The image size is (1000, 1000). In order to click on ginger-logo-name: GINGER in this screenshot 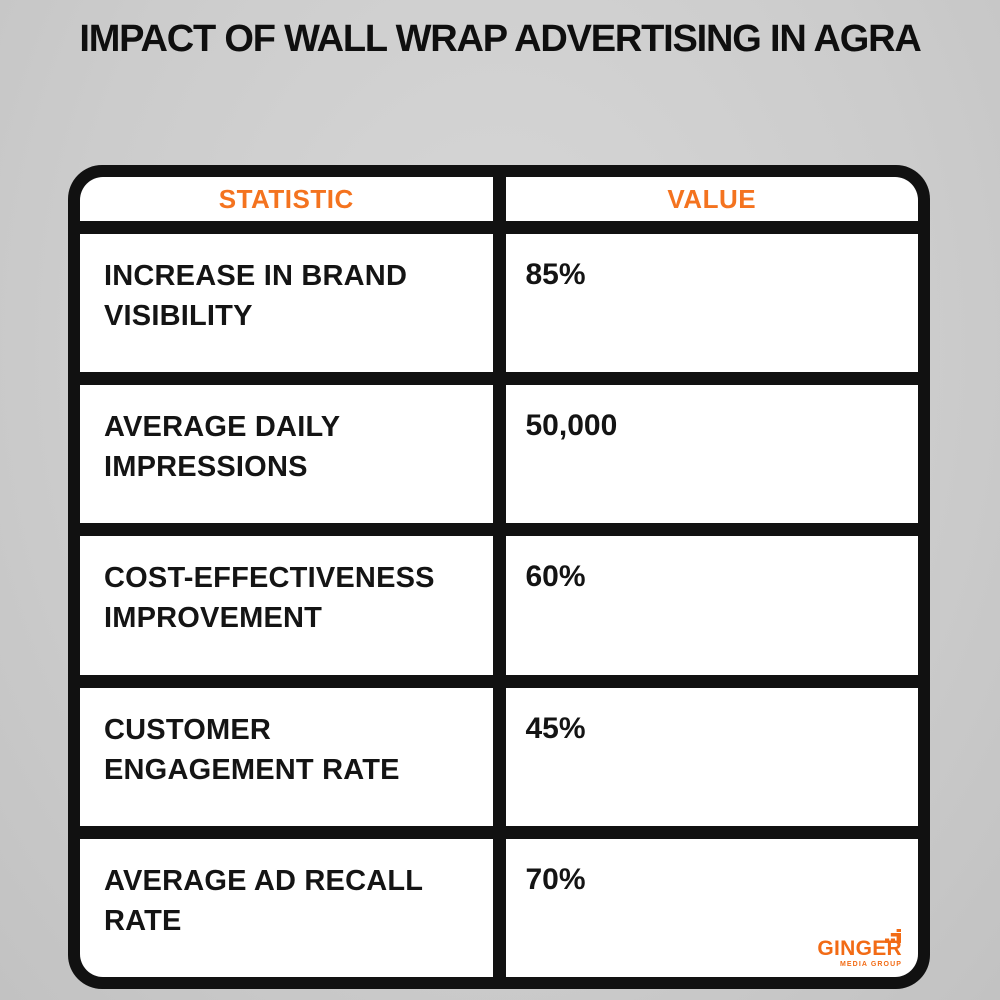, I will do `click(859, 948)`.